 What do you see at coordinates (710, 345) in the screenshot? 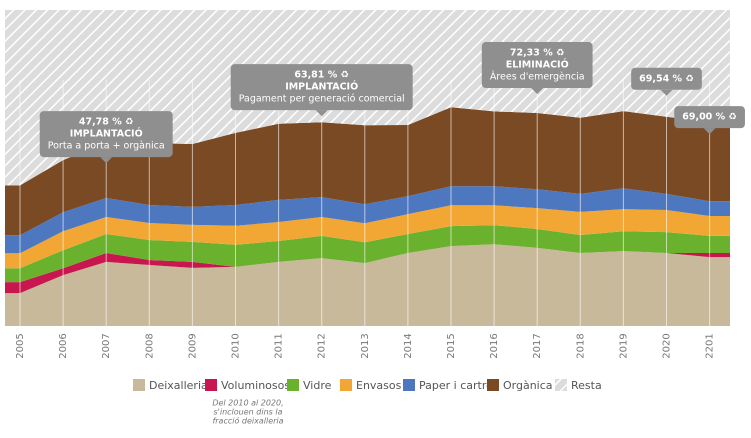
I see `x-tick-label: 2201` at bounding box center [710, 345].